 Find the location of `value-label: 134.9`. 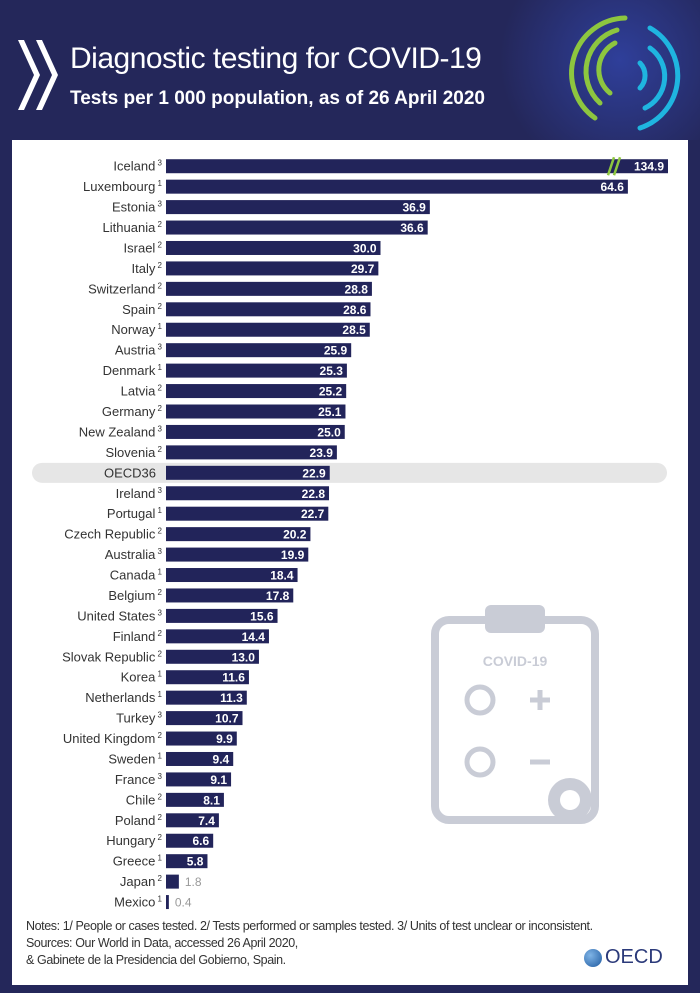

value-label: 134.9 is located at coordinates (649, 167).